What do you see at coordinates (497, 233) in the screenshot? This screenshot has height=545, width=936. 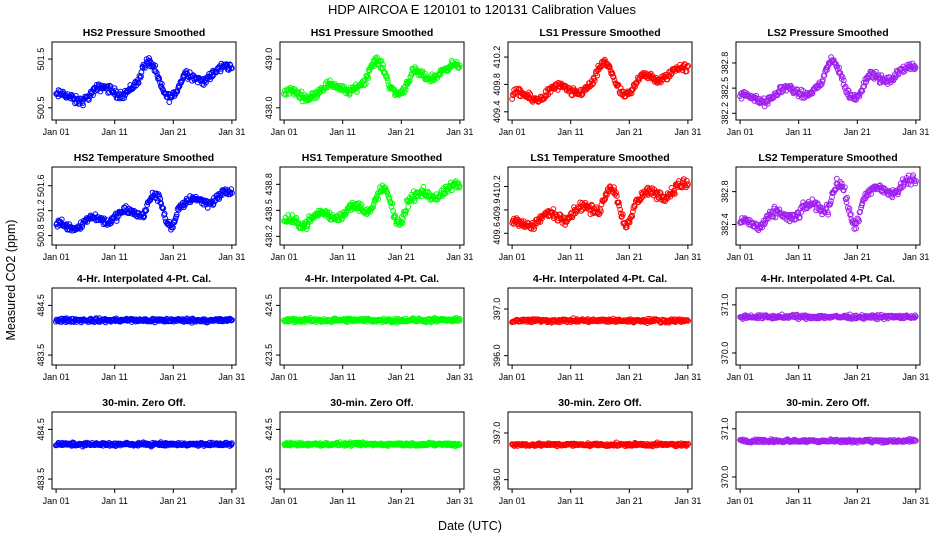 I see `y-tick-label: 409.6` at bounding box center [497, 233].